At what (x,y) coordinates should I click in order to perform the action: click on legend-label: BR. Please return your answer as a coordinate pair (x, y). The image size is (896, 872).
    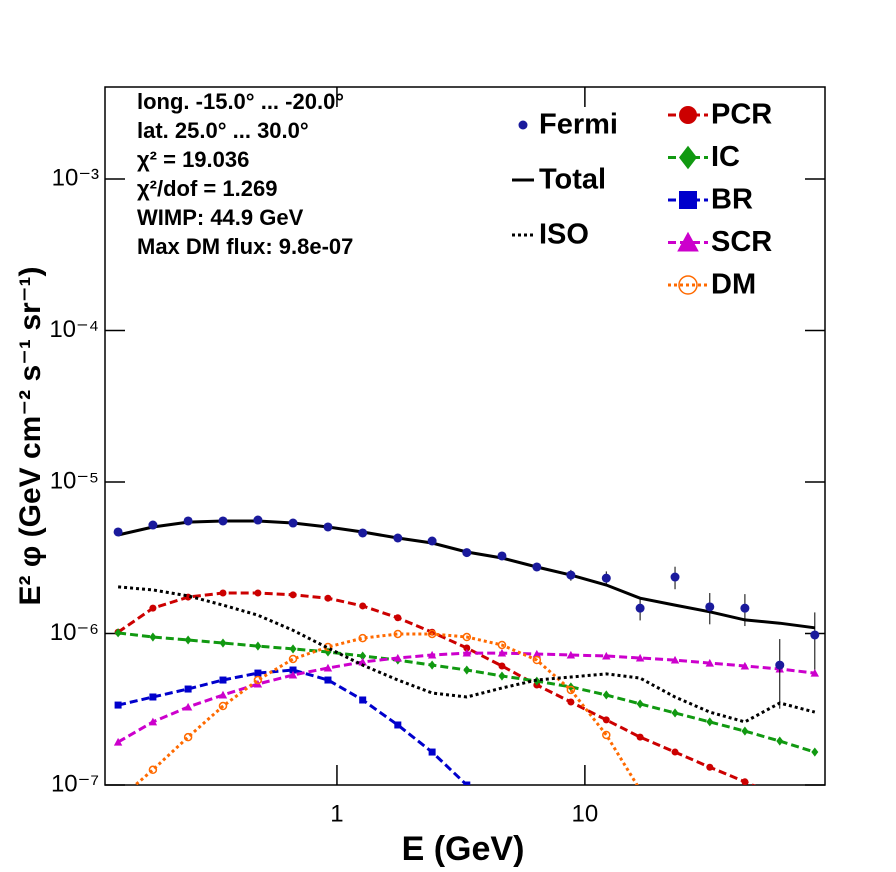
    Looking at the image, I should click on (732, 200).